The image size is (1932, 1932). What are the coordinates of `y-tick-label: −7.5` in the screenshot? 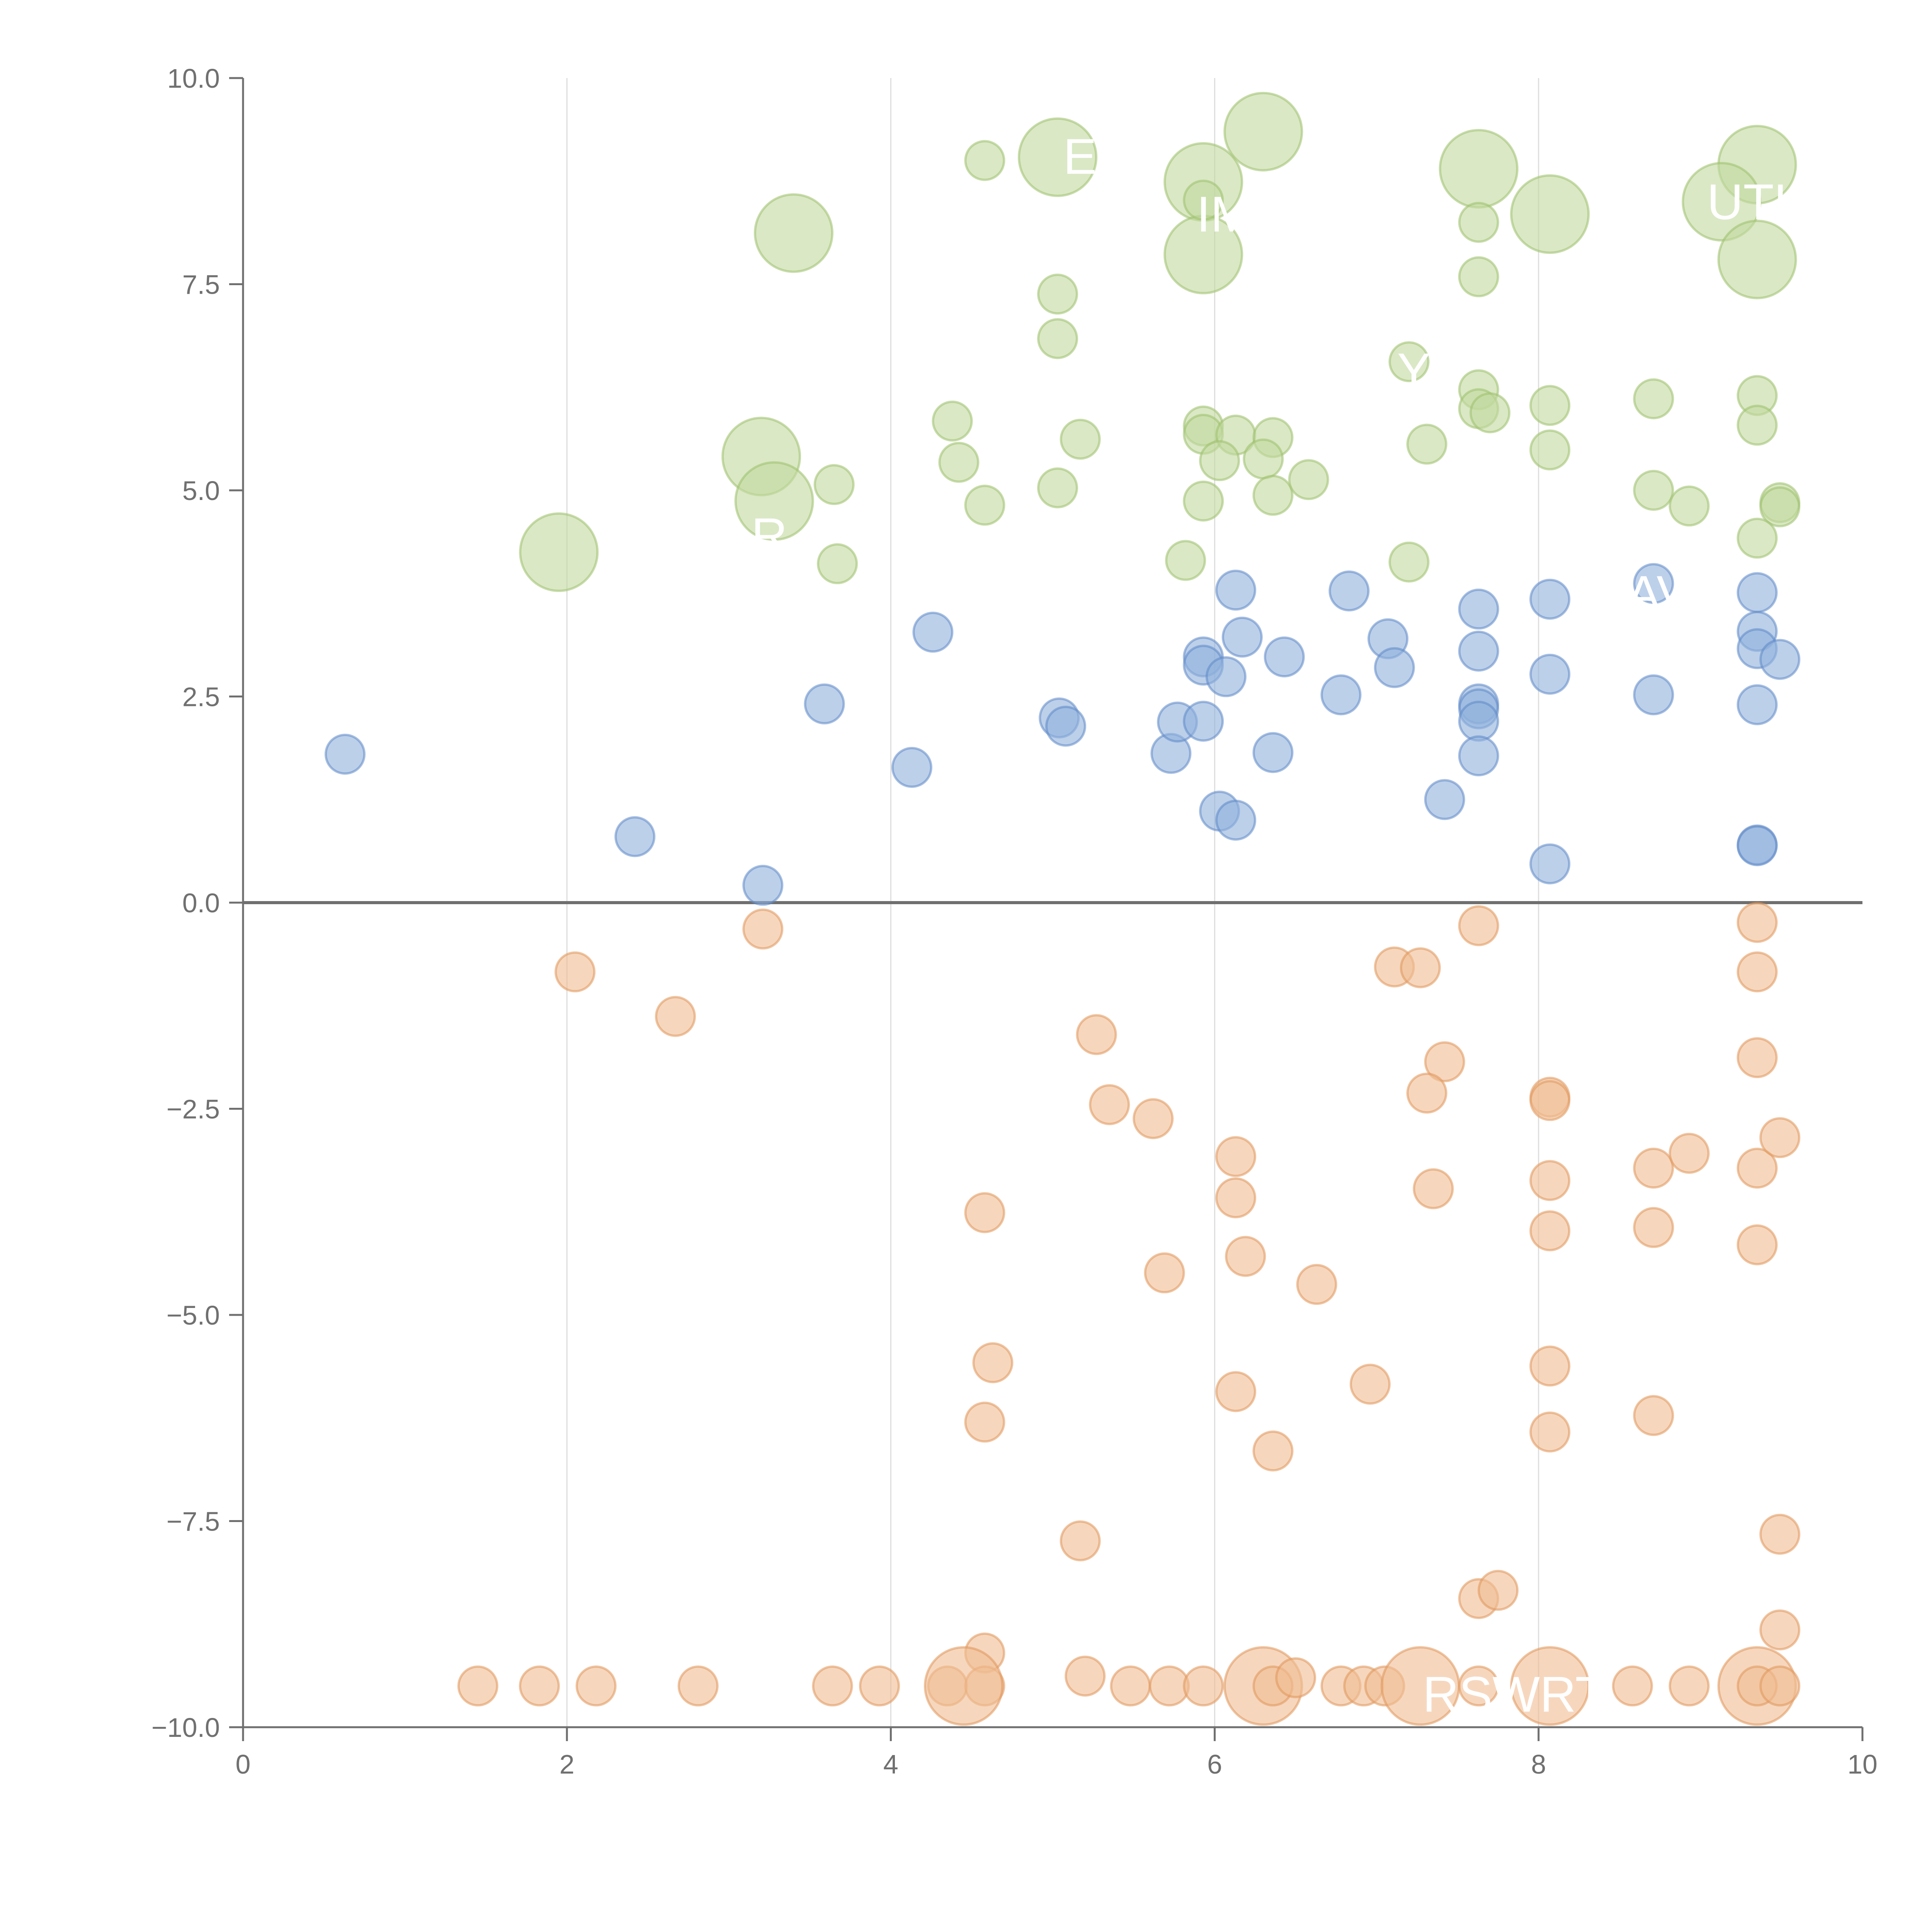 It's located at (193, 1522).